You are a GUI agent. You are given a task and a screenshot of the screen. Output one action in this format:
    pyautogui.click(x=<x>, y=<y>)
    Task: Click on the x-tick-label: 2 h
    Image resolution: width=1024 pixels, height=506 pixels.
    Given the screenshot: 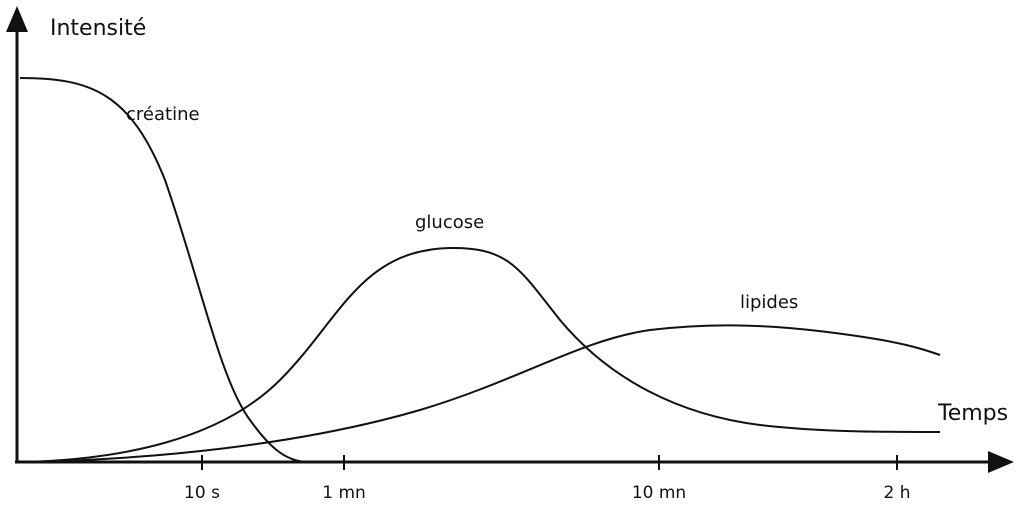 What is the action you would take?
    pyautogui.click(x=897, y=493)
    